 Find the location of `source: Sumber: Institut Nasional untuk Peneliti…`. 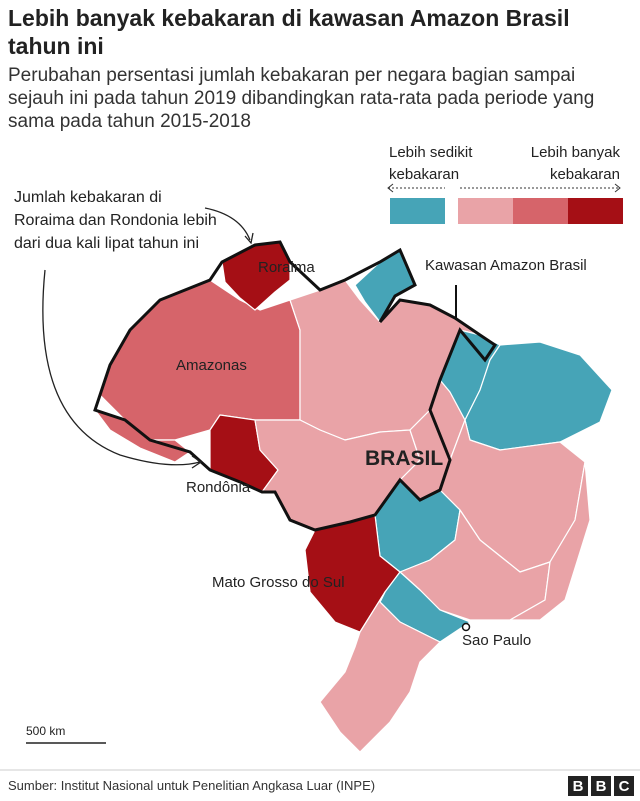

source: Sumber: Institut Nasional untuk Peneliti… is located at coordinates (192, 785).